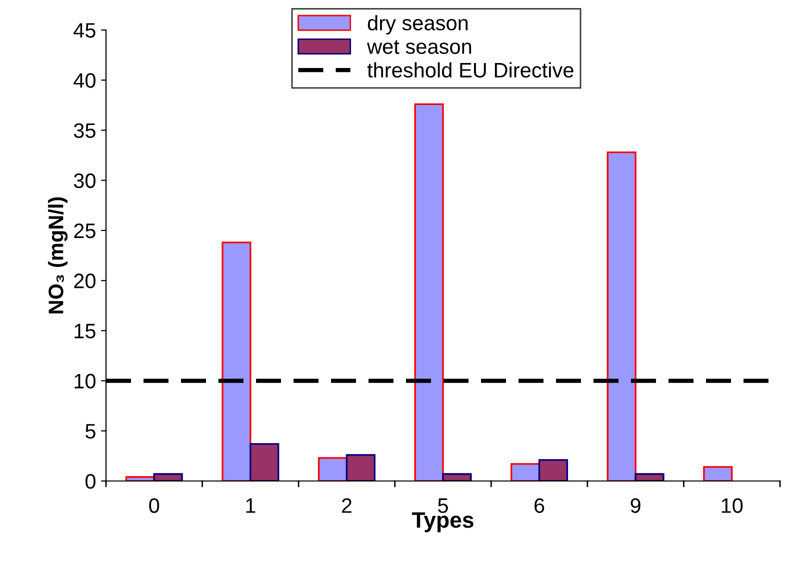  Describe the element at coordinates (539, 505) in the screenshot. I see `x-tick-label: 6` at that location.